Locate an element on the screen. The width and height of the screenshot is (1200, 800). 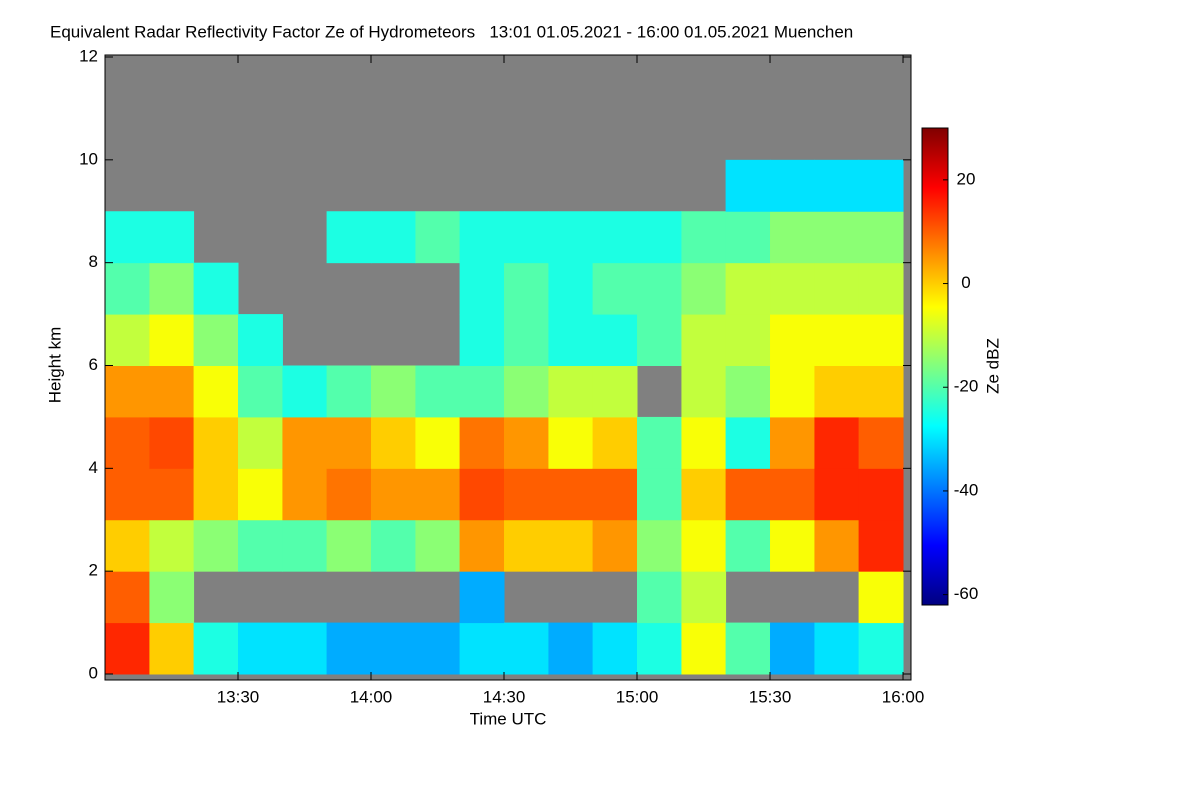
y-tick-label: 12 is located at coordinates (88, 55).